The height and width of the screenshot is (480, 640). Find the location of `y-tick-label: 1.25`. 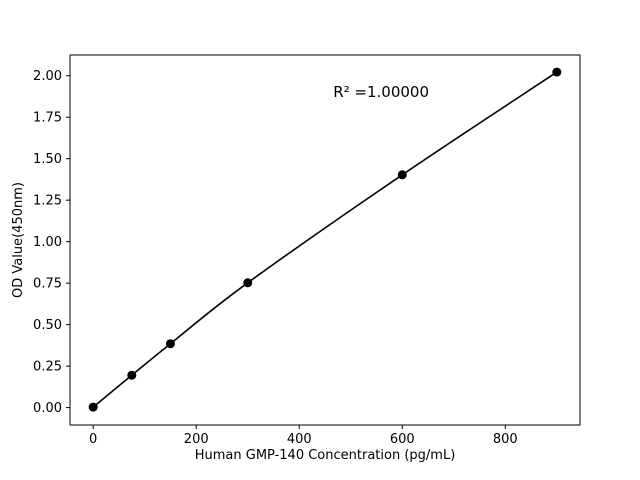

y-tick-label: 1.25 is located at coordinates (47, 201).